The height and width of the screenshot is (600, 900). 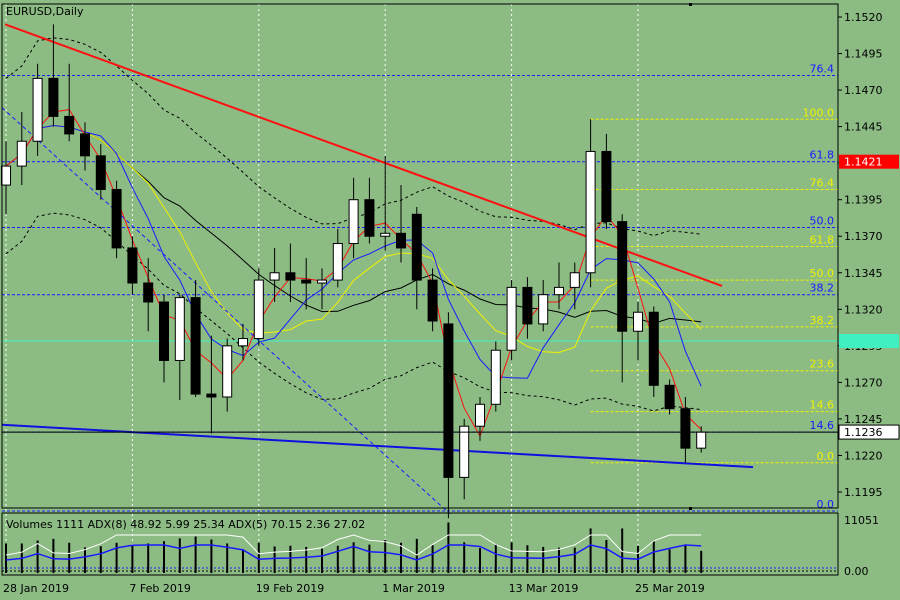 I want to click on fib-blue-label: 76.4, so click(x=822, y=68).